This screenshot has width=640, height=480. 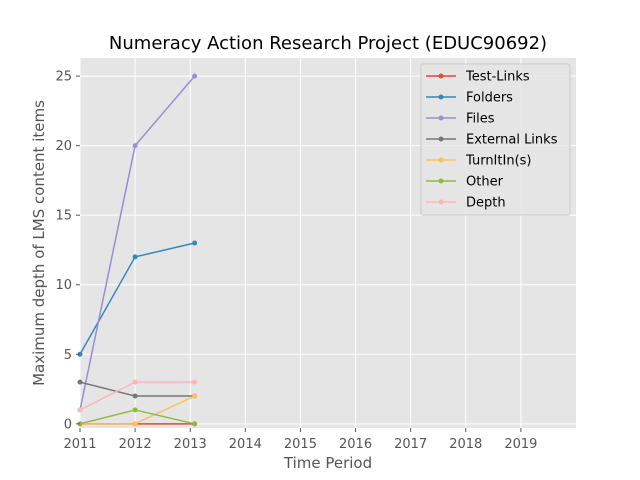 I want to click on legend-item: External Links, so click(x=492, y=140).